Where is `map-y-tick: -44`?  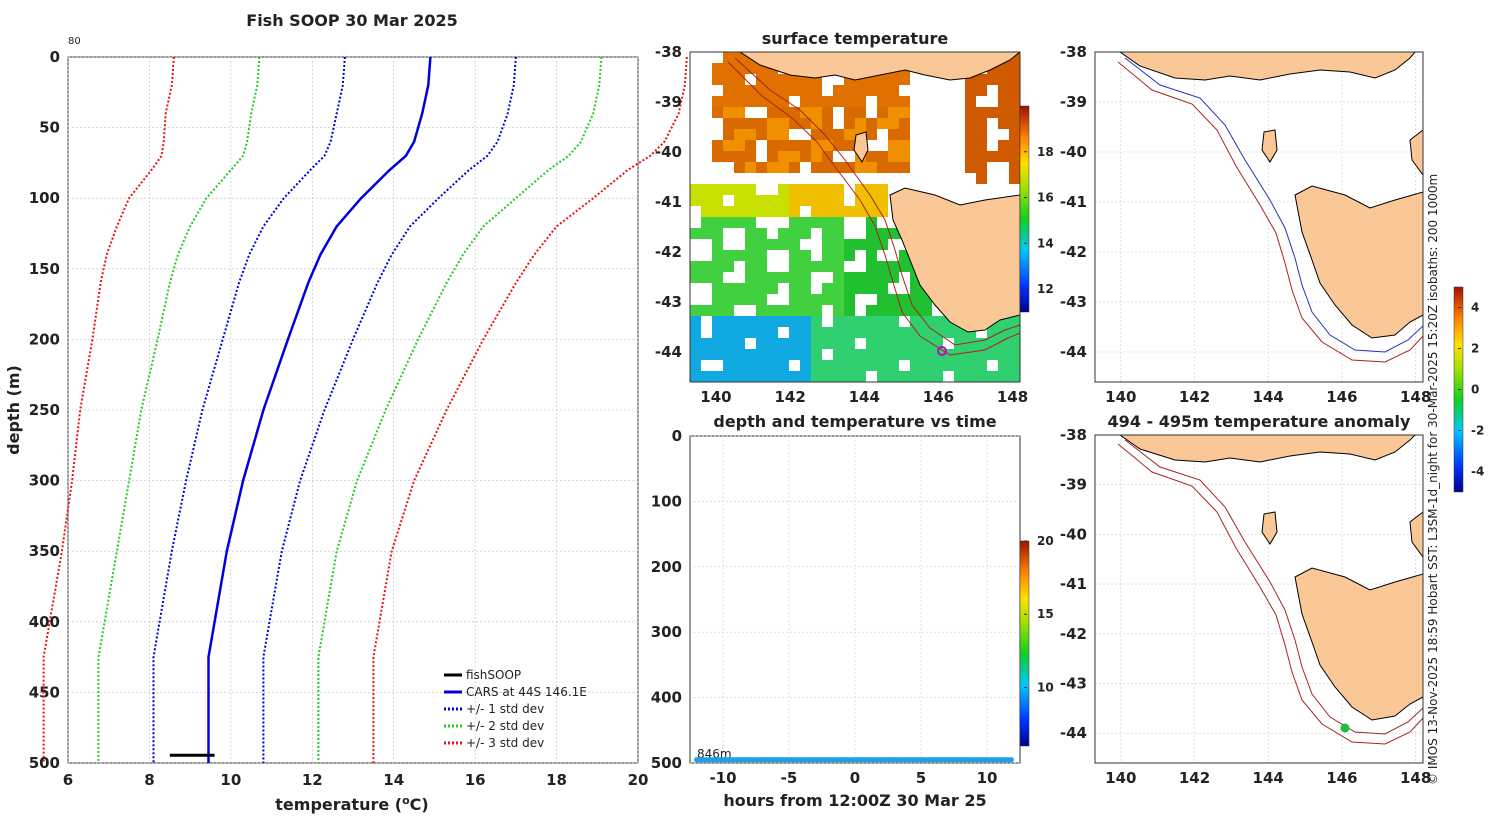 map-y-tick: -44 is located at coordinates (1073, 733).